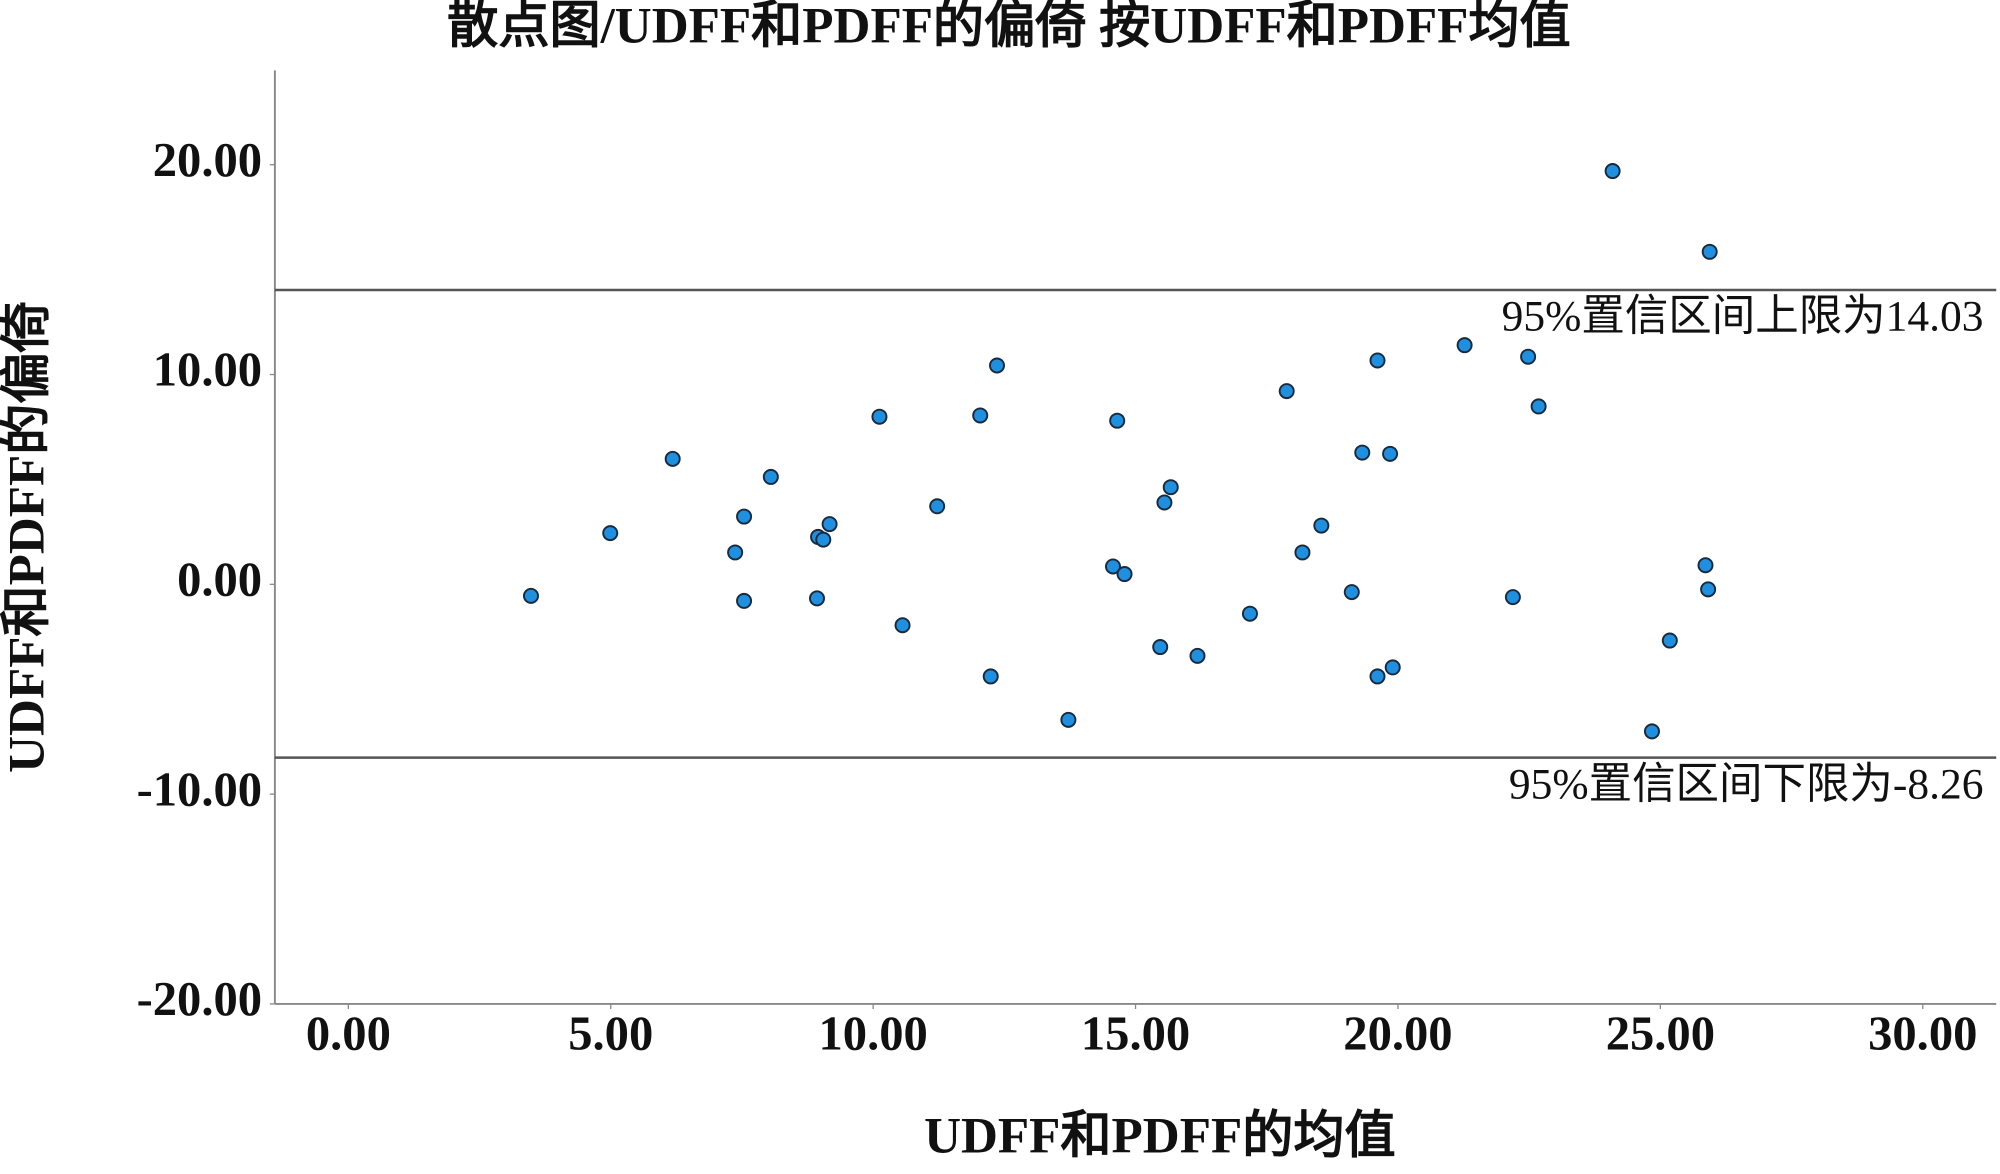 The image size is (2000, 1174). What do you see at coordinates (610, 1034) in the screenshot?
I see `x-tick-label: 5.00` at bounding box center [610, 1034].